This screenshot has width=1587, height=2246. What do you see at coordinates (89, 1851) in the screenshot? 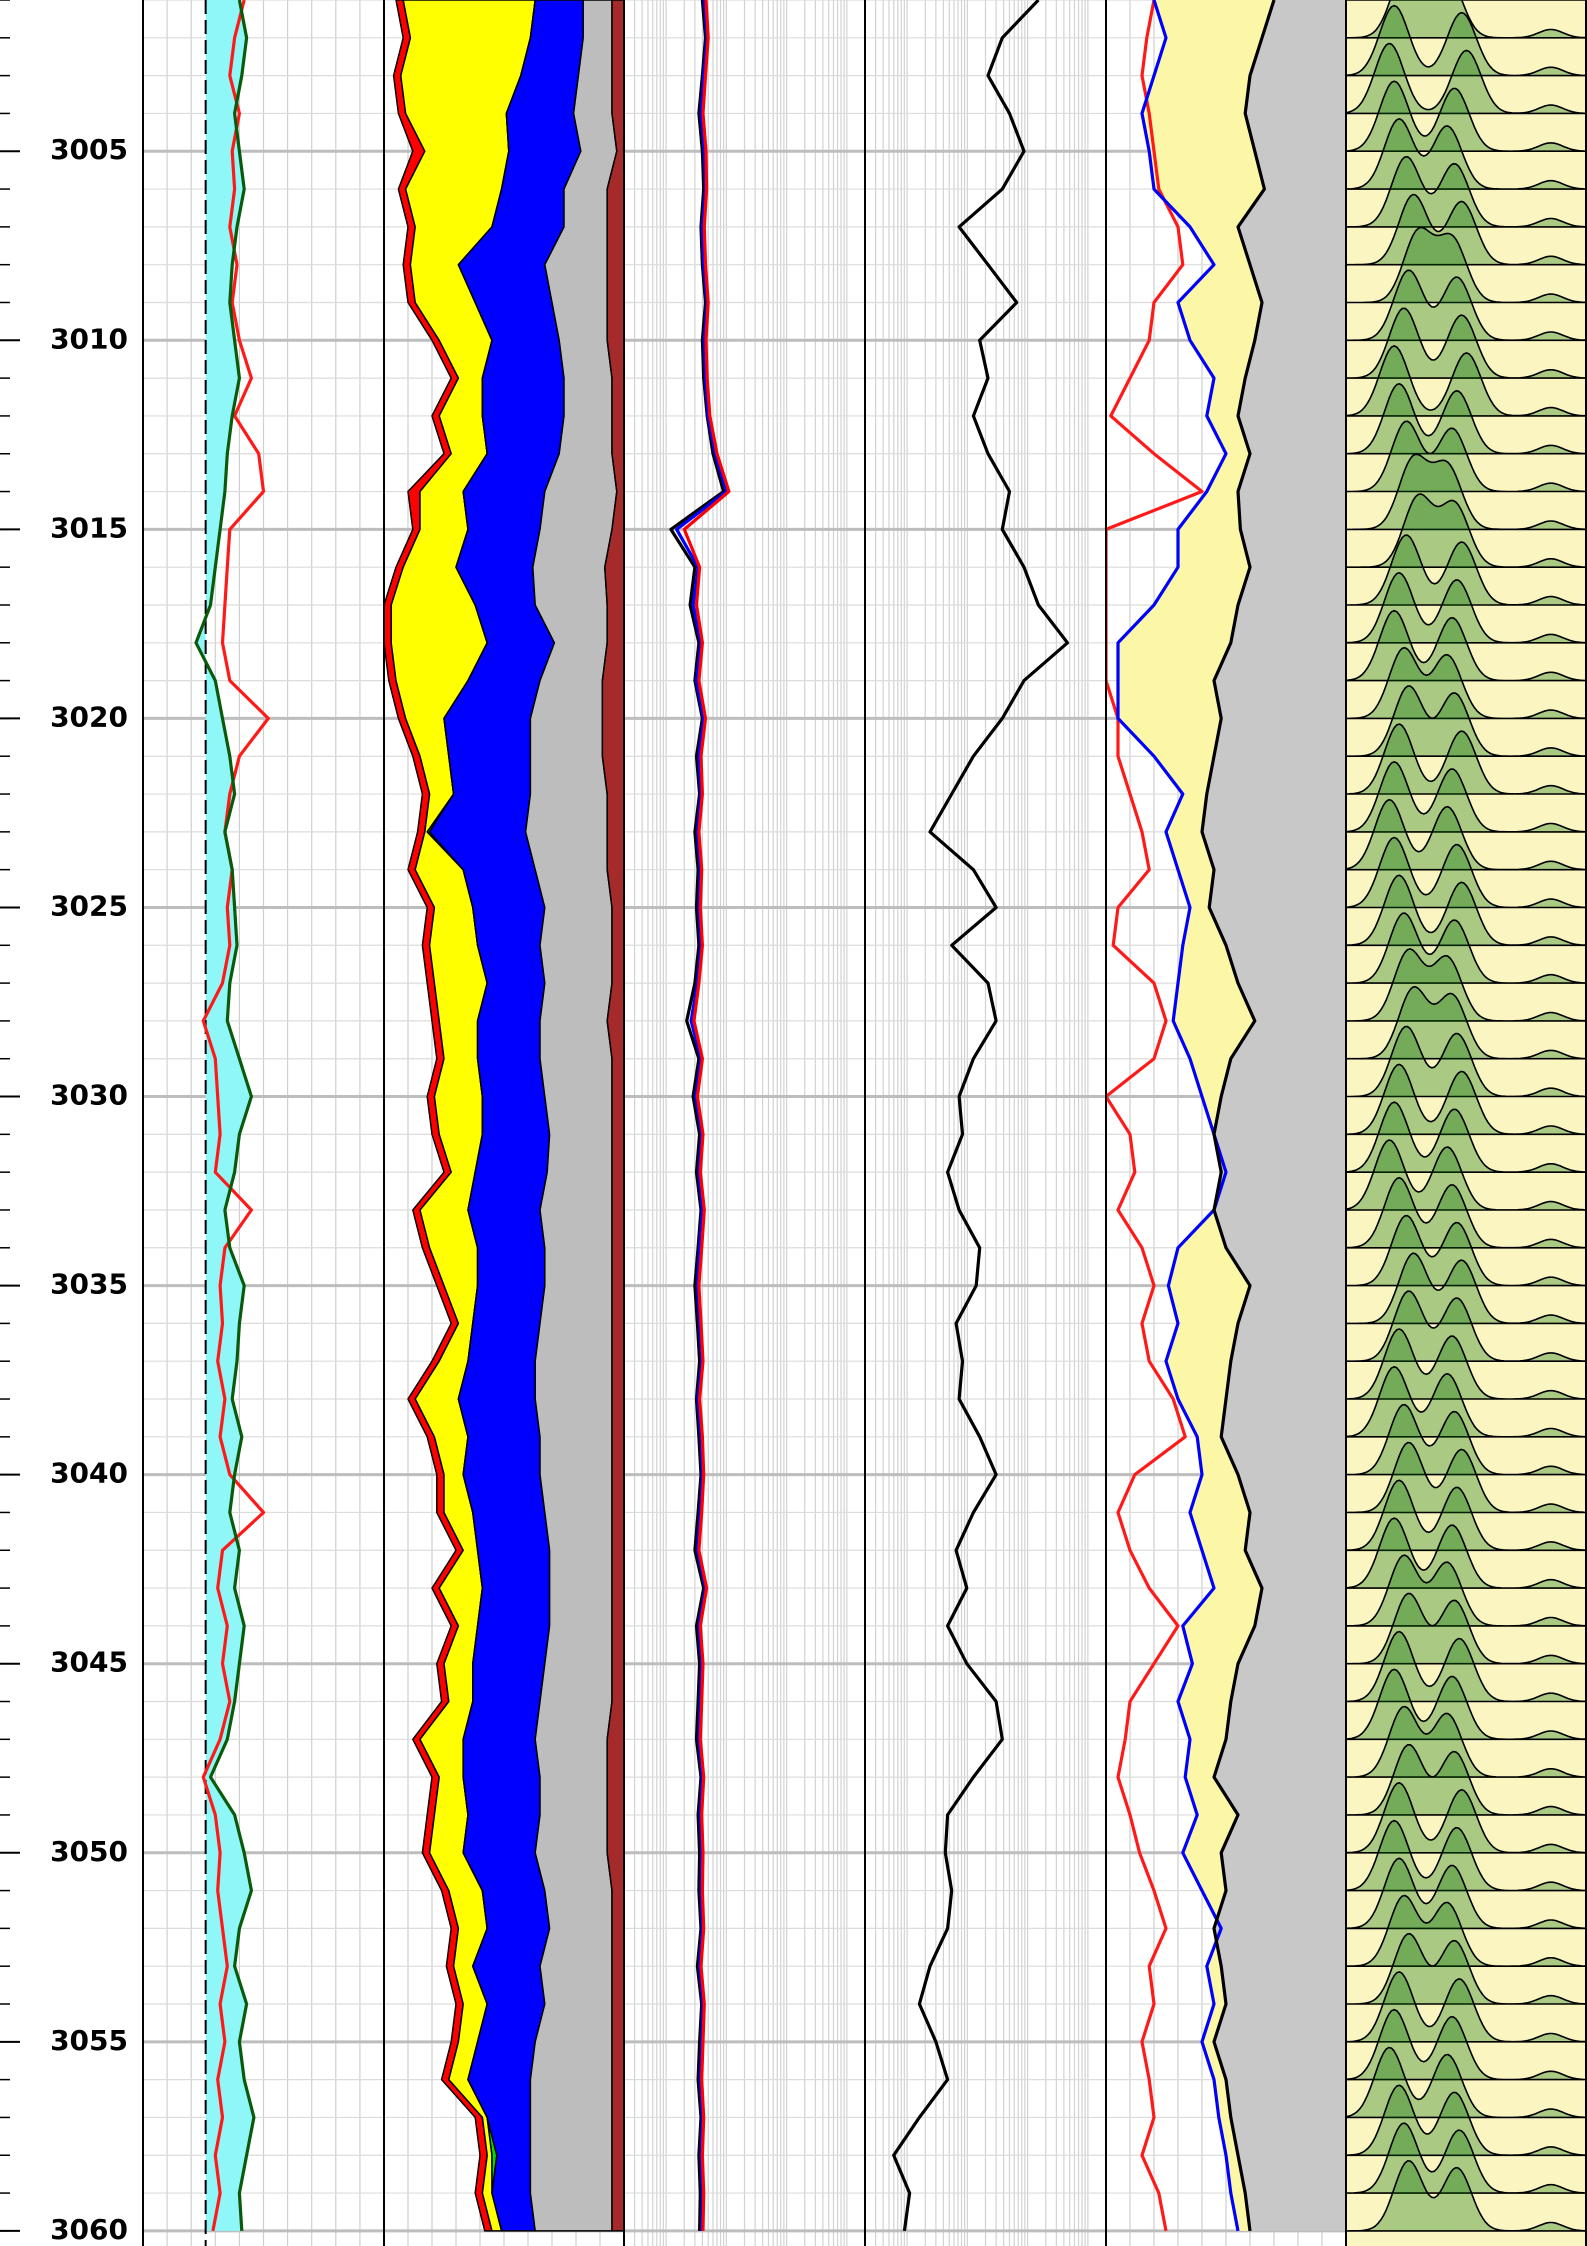
I see `depth-label: 3050` at bounding box center [89, 1851].